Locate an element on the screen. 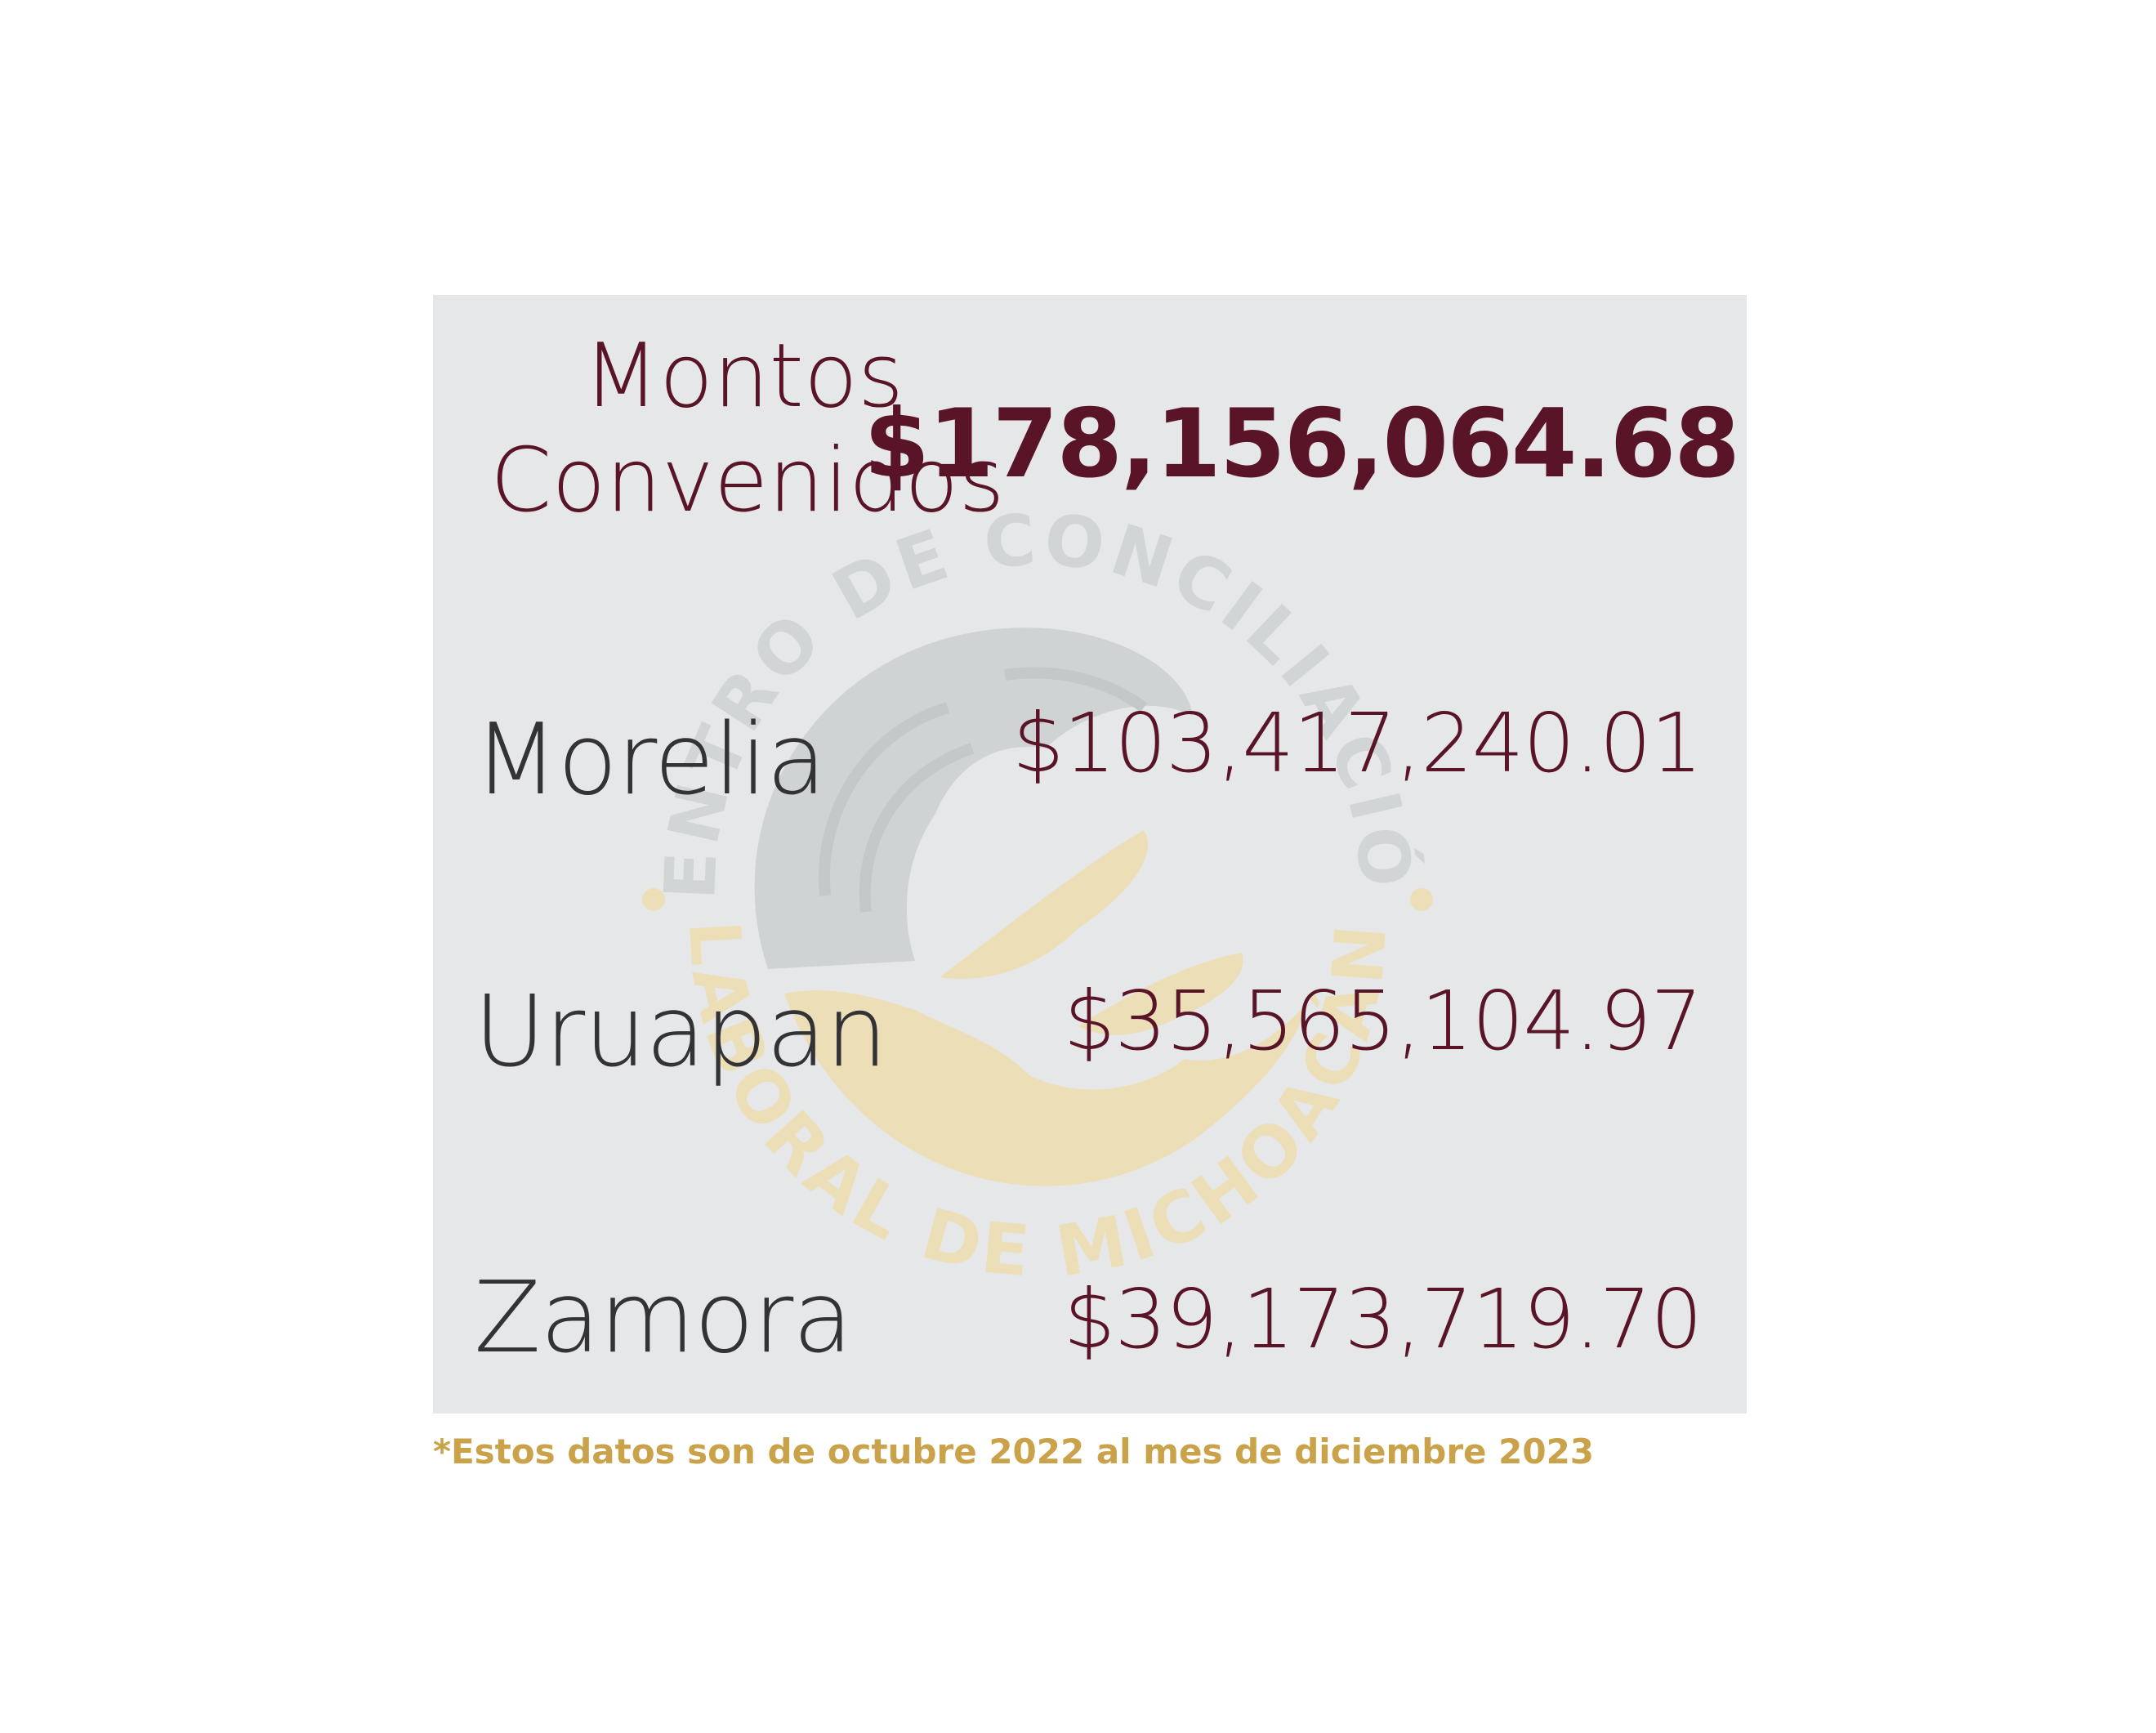 This screenshot has width=2156, height=1733. total-amount: $178,156,064.68 is located at coordinates (1302, 444).